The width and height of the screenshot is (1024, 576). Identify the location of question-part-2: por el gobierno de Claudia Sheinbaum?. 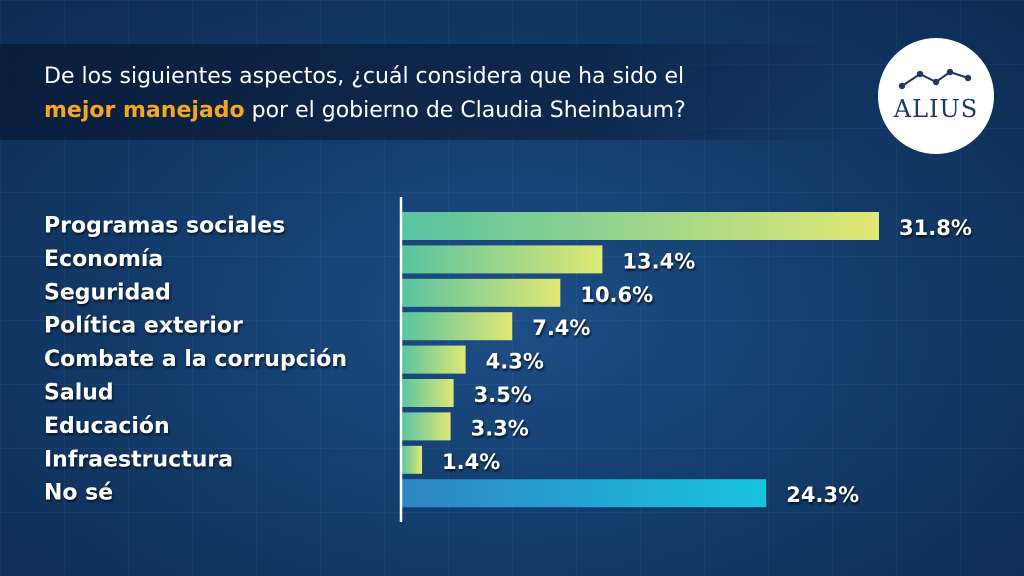
(468, 110).